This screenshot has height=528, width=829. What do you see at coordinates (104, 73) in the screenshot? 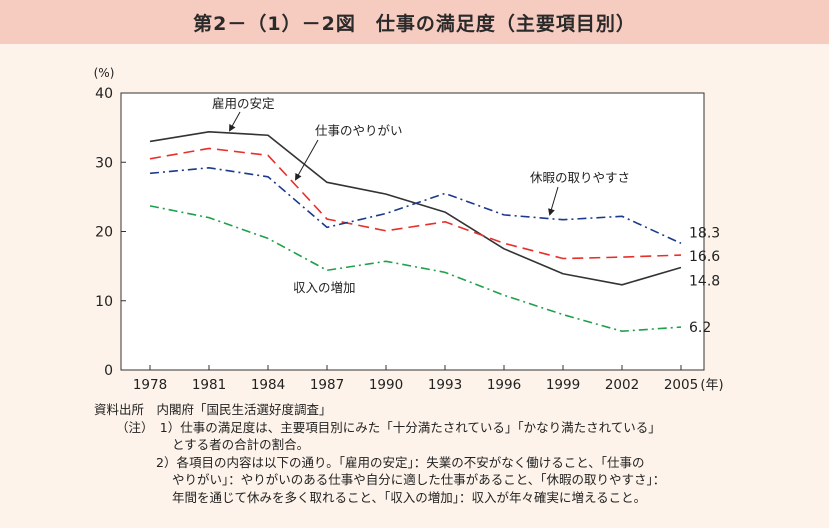
I see `y-unit-label: (%)` at bounding box center [104, 73].